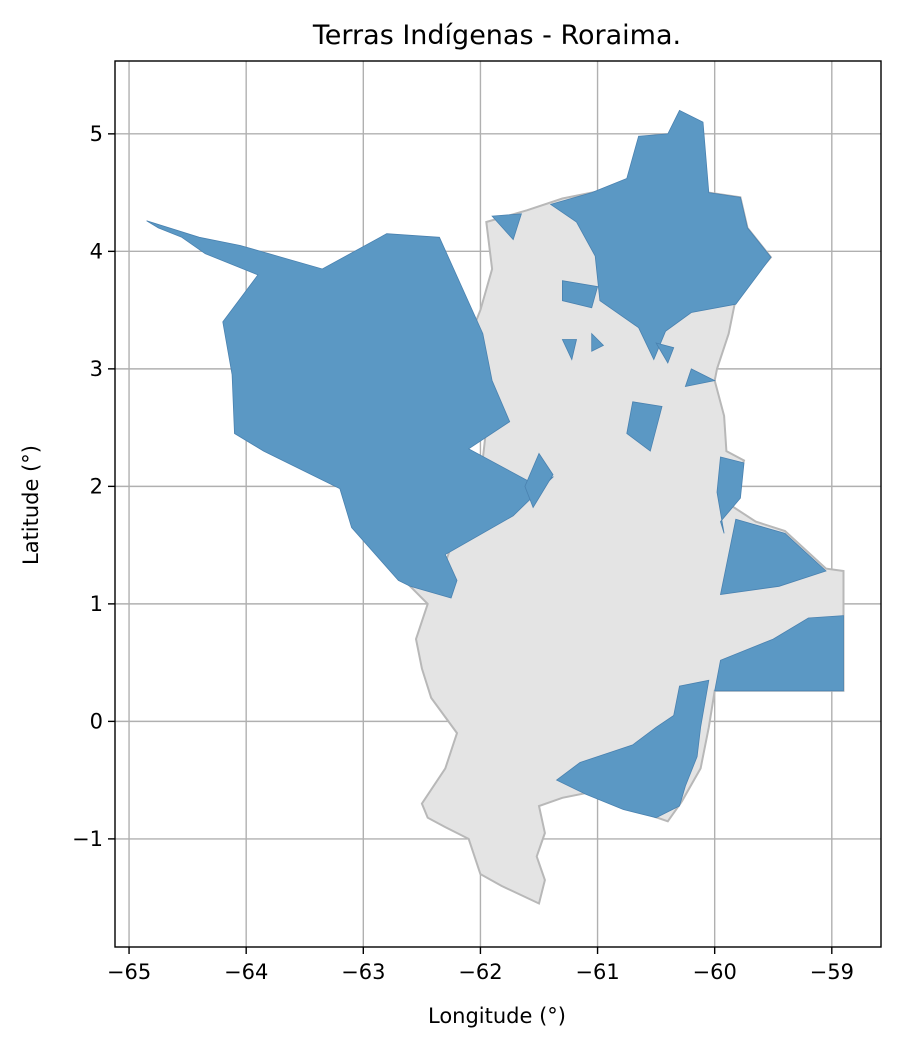  What do you see at coordinates (87, 839) in the screenshot?
I see `y-tick-label: −1` at bounding box center [87, 839].